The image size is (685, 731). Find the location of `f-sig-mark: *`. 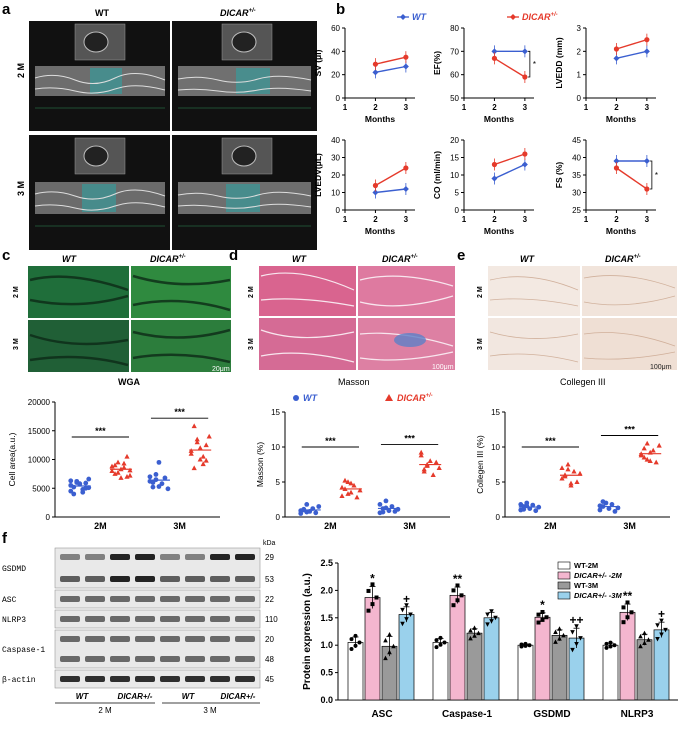

f-sig-mark: * is located at coordinates (542, 605).